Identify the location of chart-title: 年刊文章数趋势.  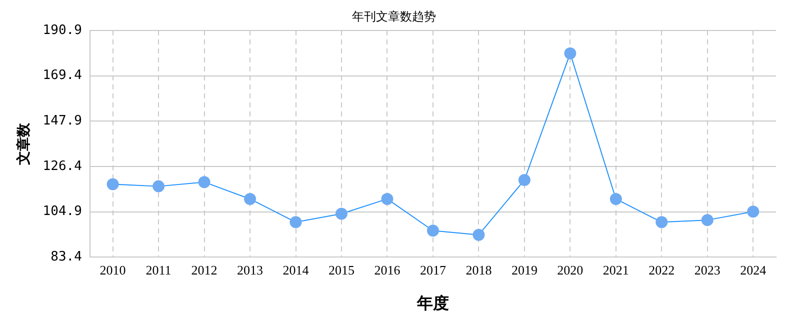
(394, 16).